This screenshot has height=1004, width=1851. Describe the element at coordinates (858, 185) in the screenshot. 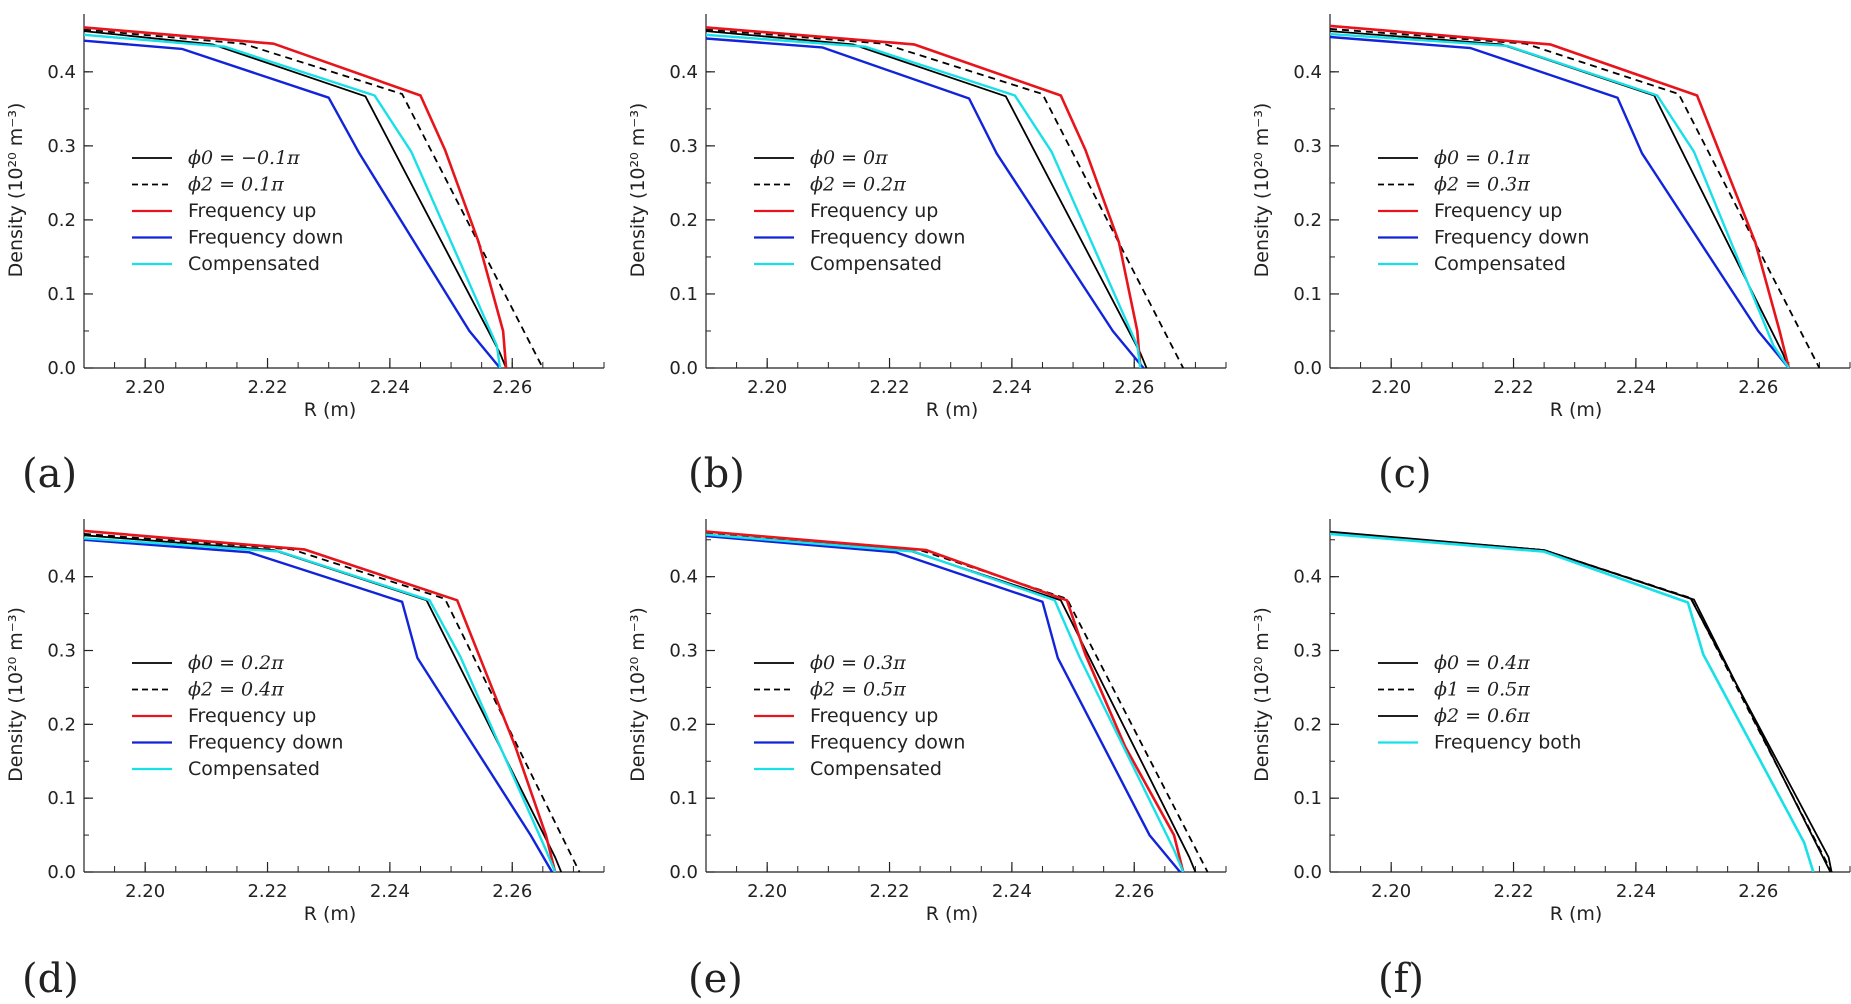

I see `legend-label: ϕ2 = 0.2π` at that location.